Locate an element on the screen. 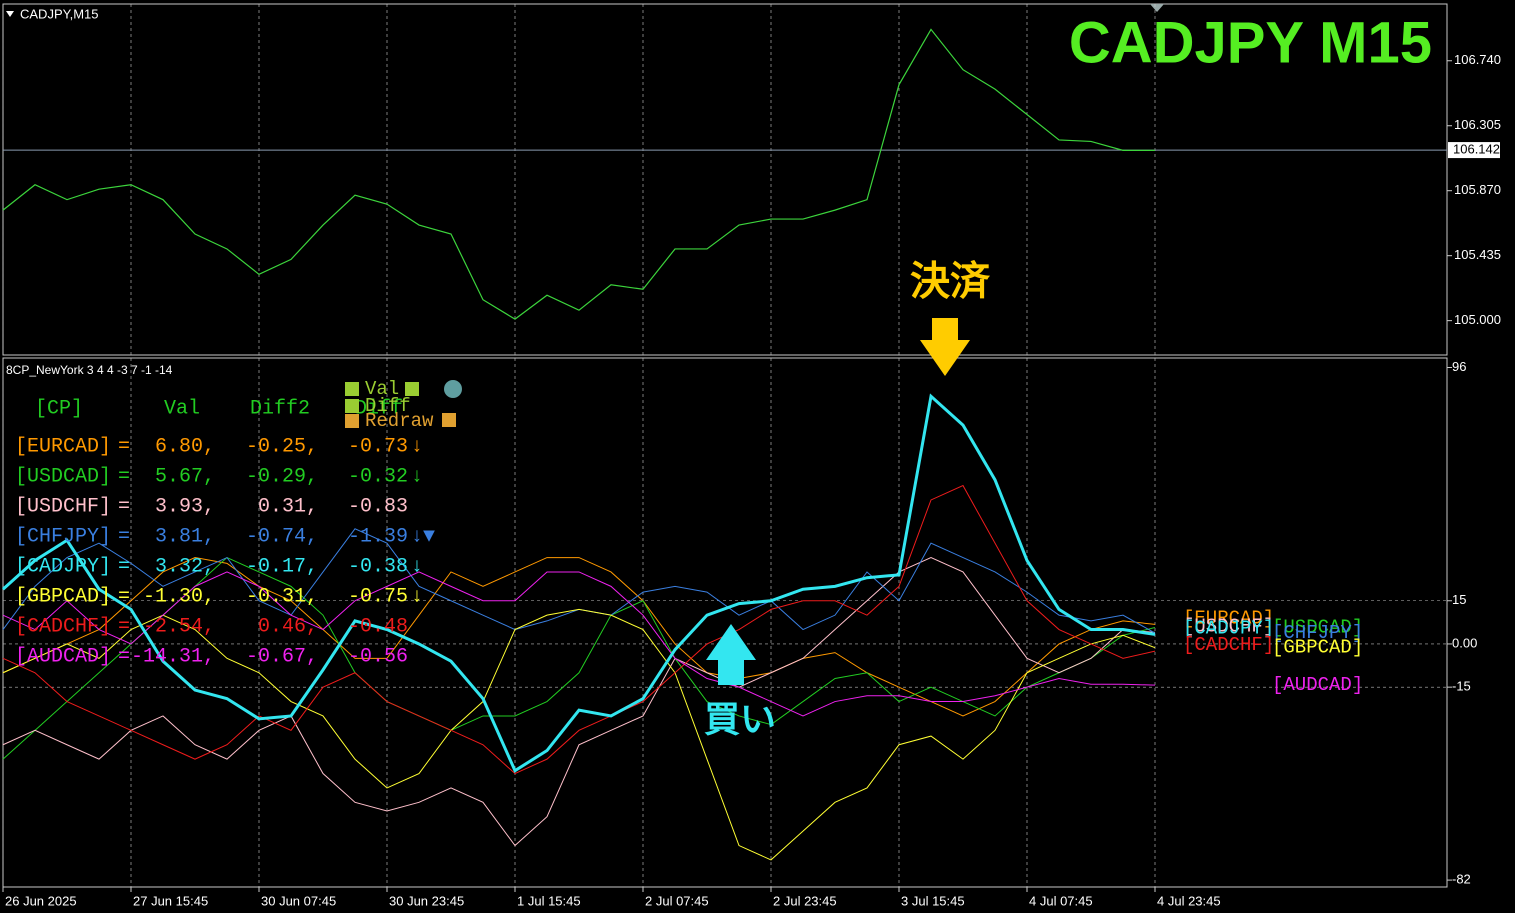 This screenshot has height=913, width=1515. table-header: Diff2 is located at coordinates (280, 408).